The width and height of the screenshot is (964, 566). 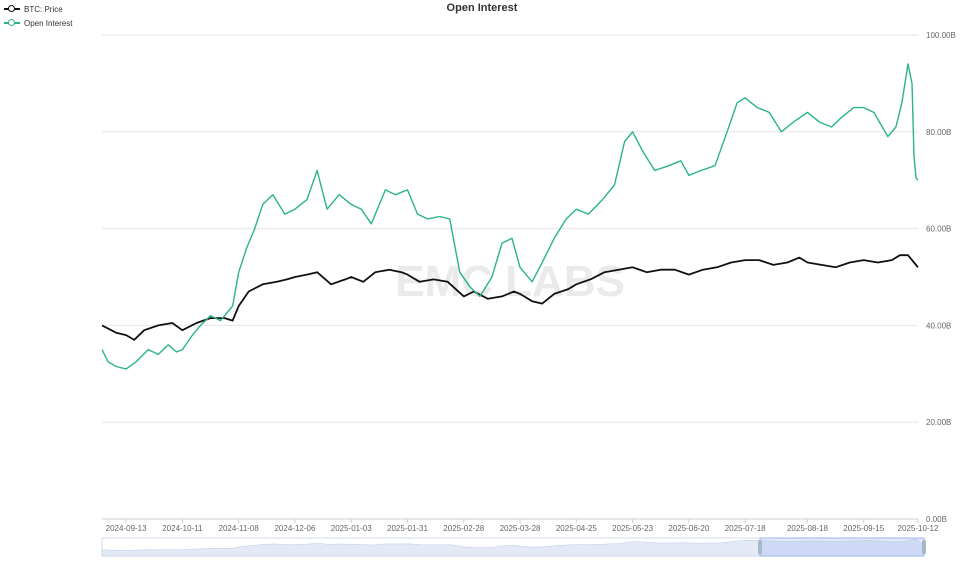 What do you see at coordinates (863, 528) in the screenshot?
I see `x-tick-label: 2025-09-15` at bounding box center [863, 528].